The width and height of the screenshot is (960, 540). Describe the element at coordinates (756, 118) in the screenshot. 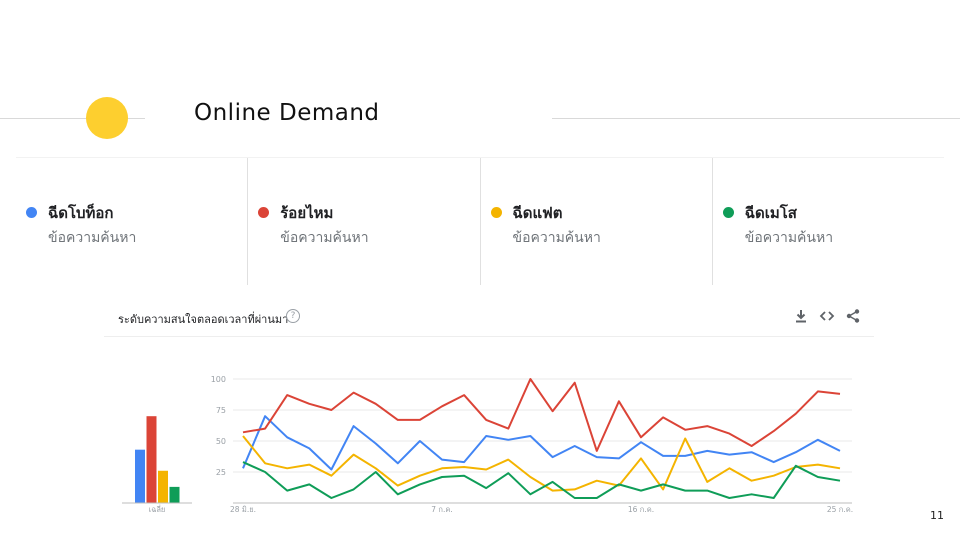

I see `header-rule-right` at that location.